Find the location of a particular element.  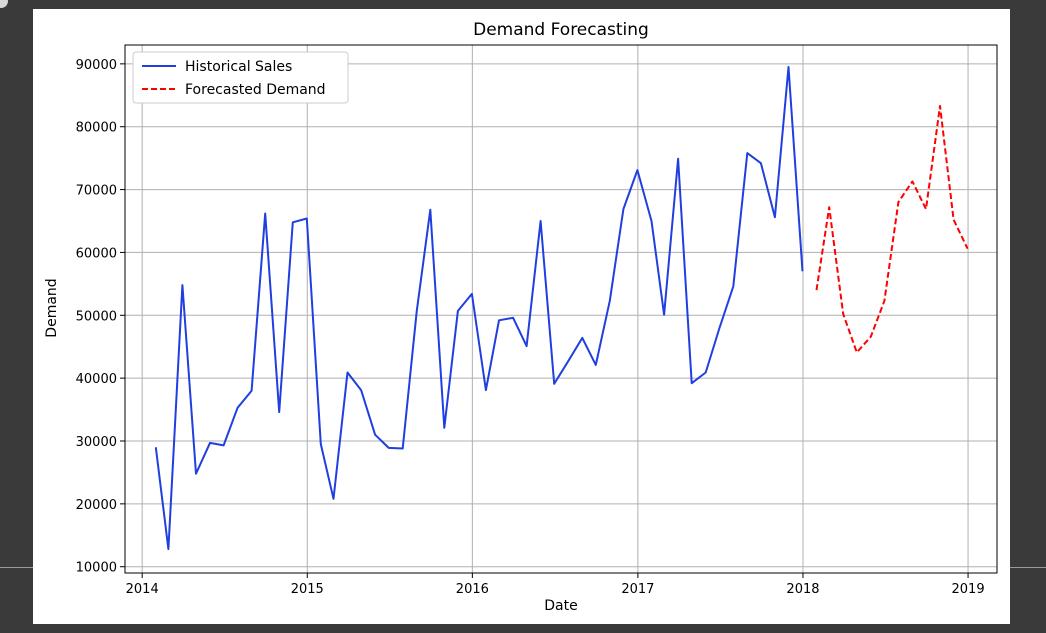

y-tick-label: 40000 is located at coordinates (96, 379).